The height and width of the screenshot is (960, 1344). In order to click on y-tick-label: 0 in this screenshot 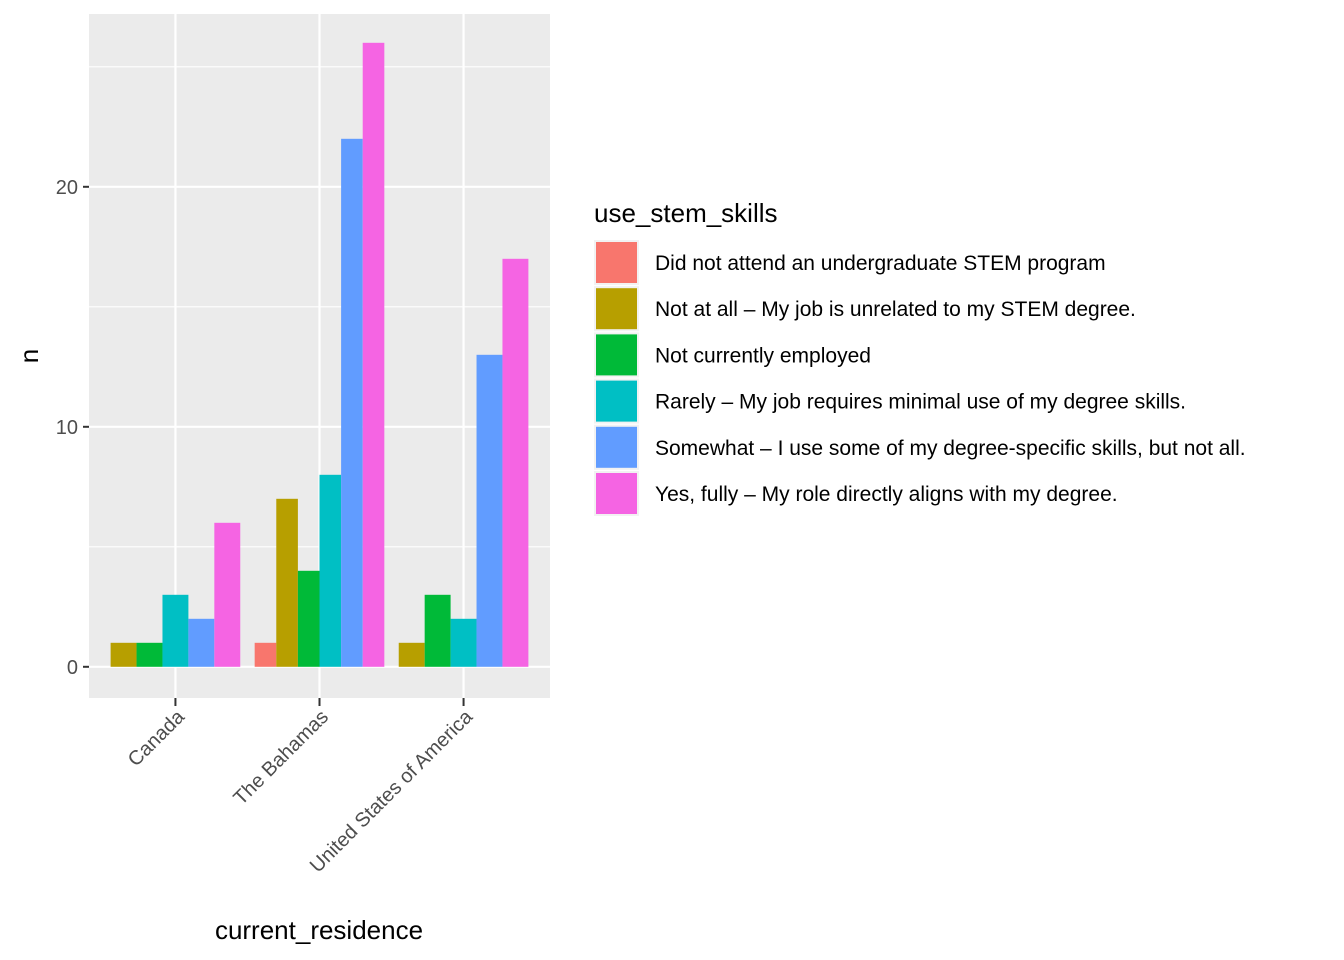, I will do `click(72, 668)`.